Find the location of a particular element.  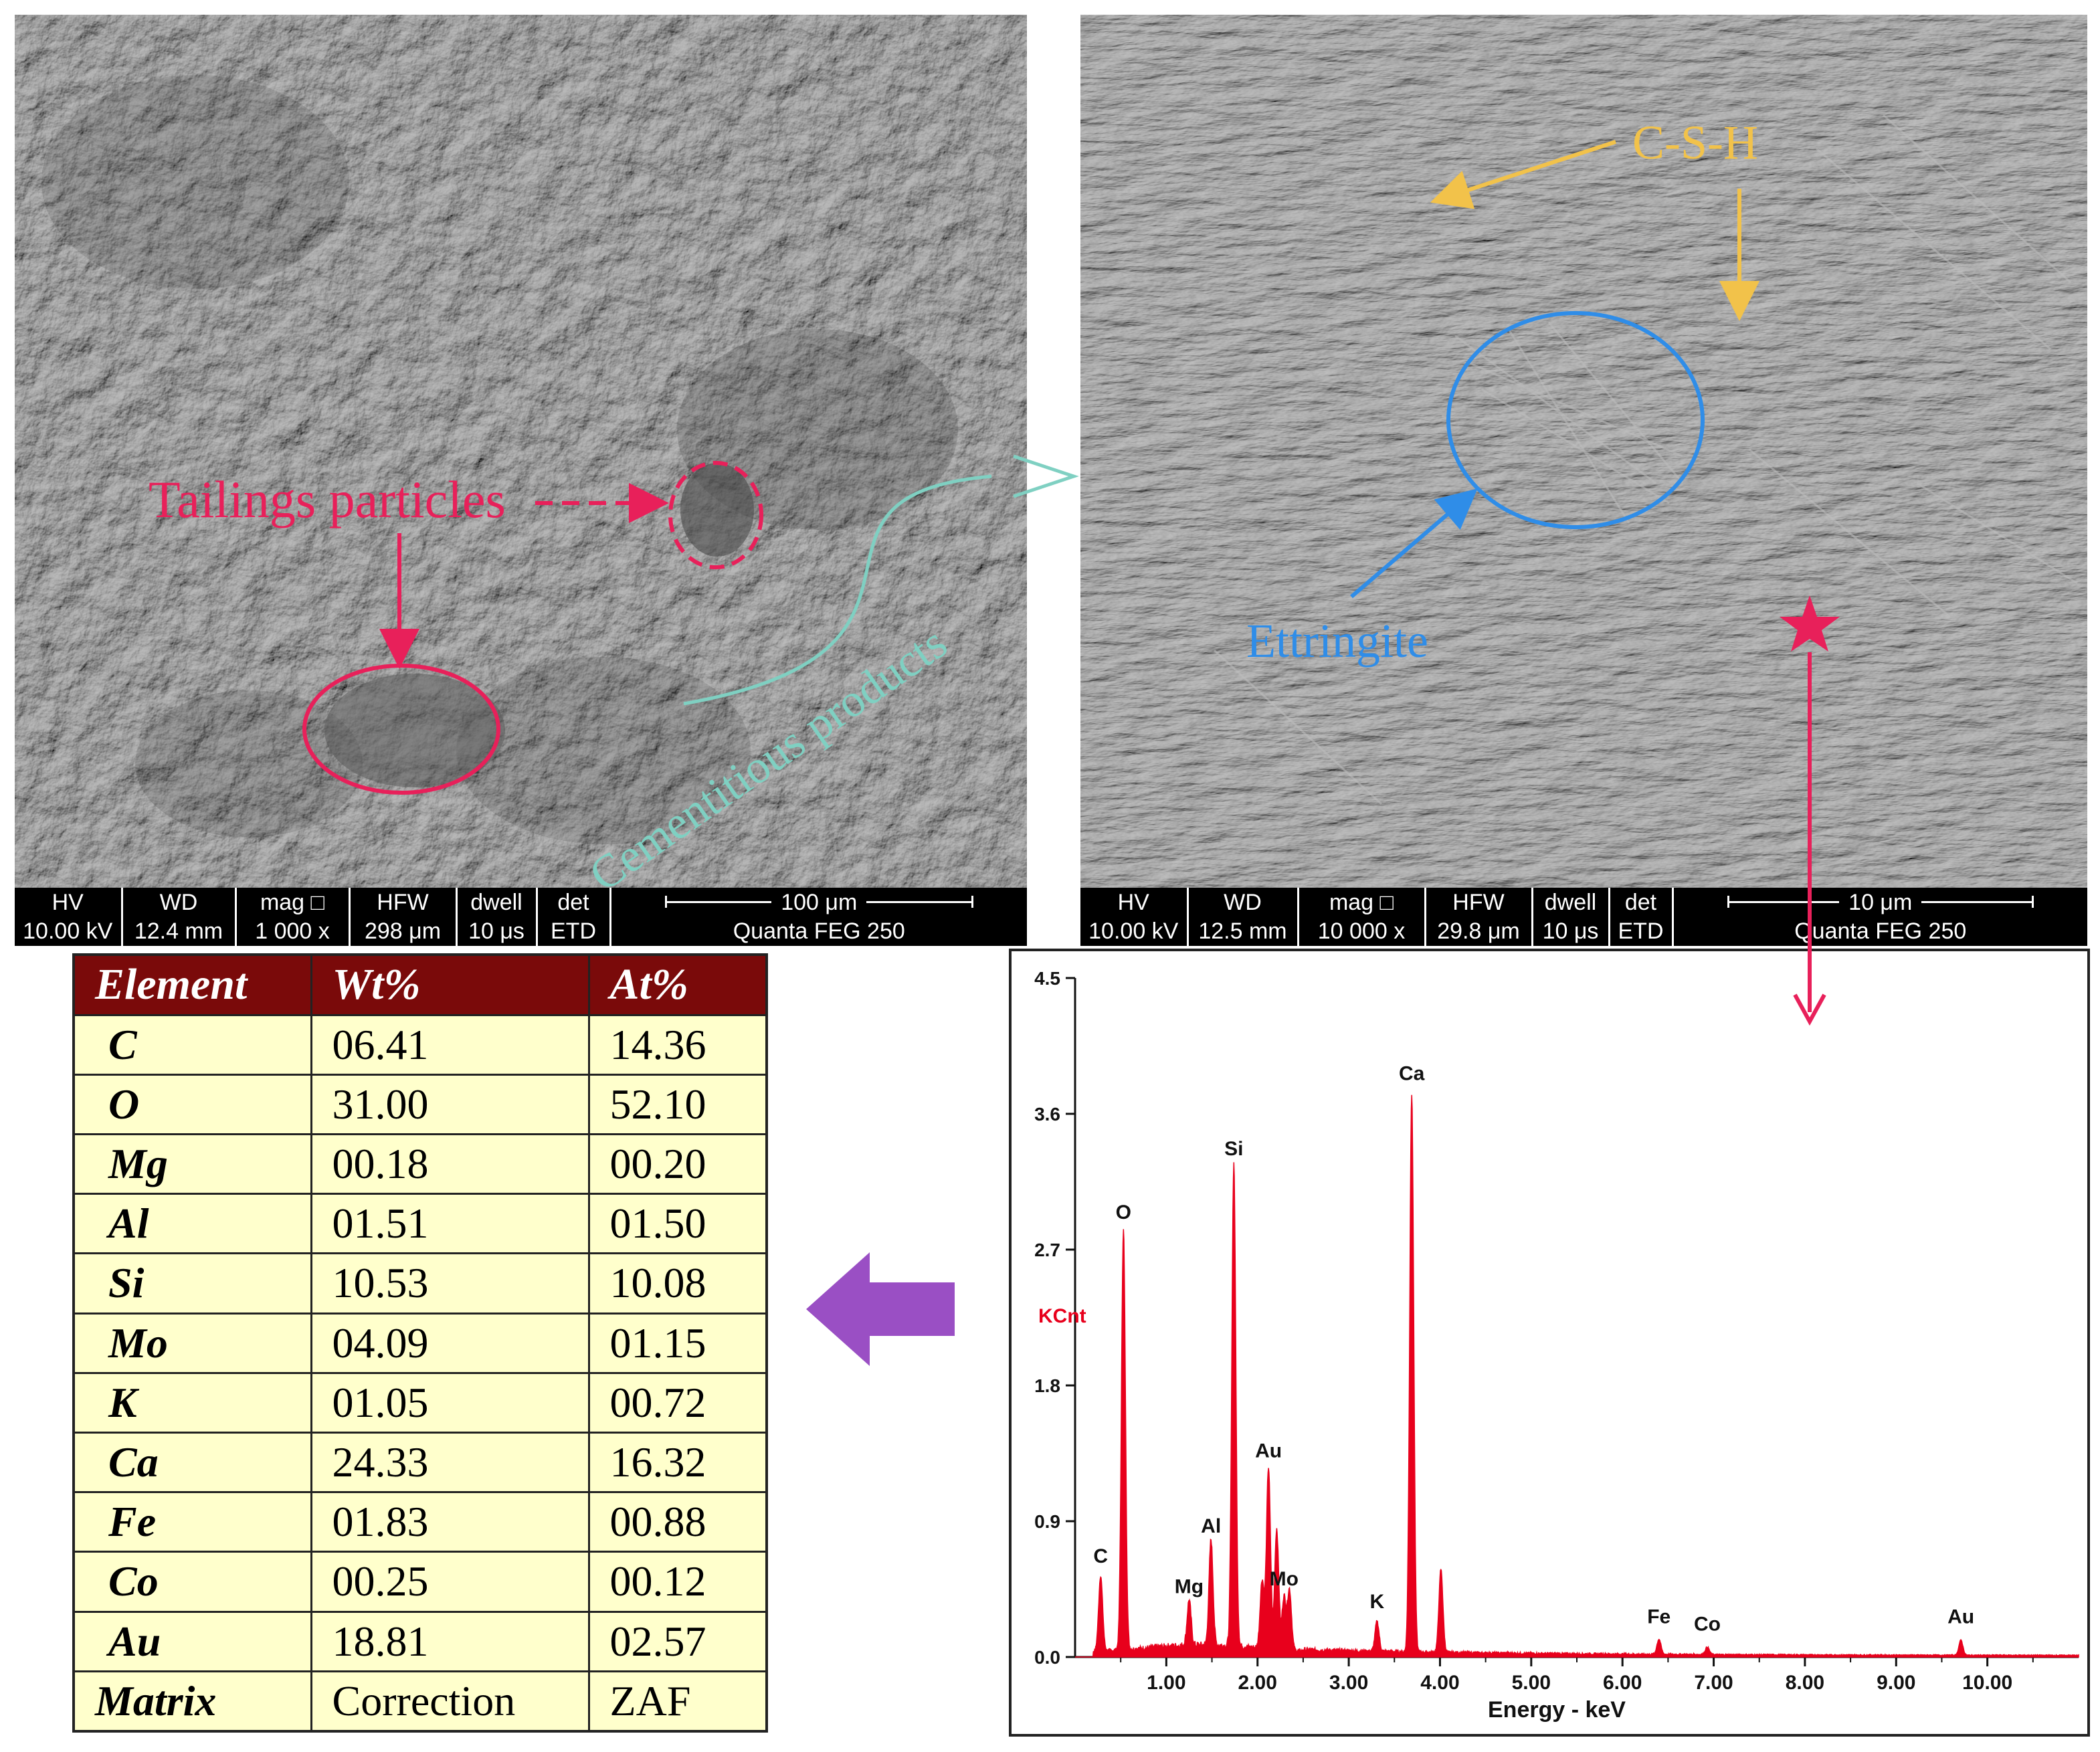

cell-at: 10.08 is located at coordinates (677, 1283).